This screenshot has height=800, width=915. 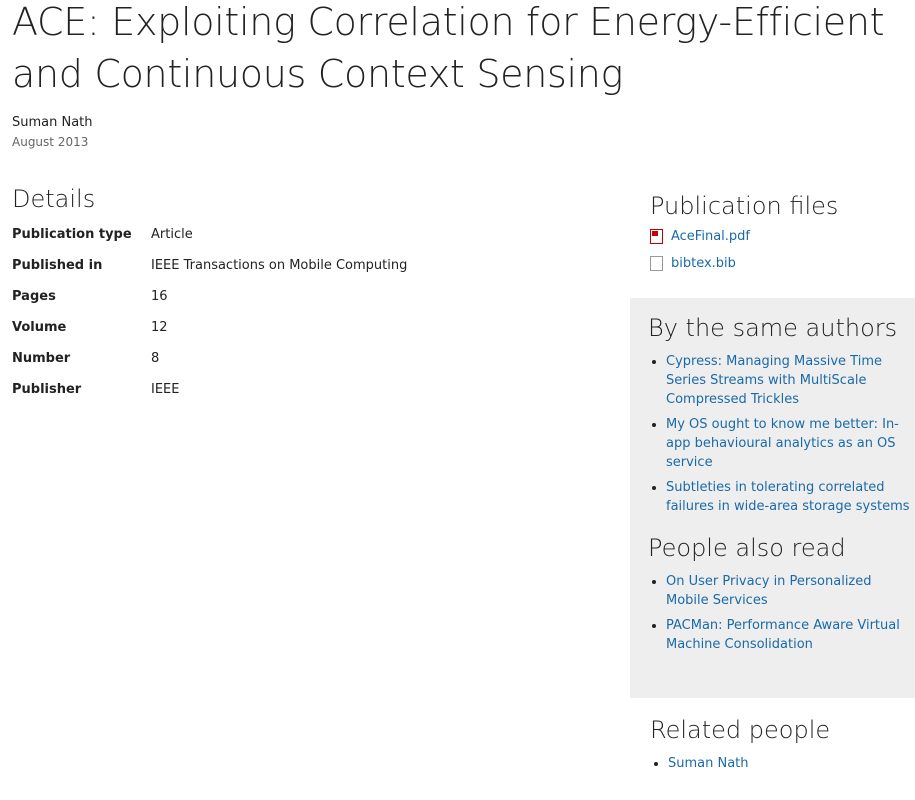 I want to click on related-heading: Related people, so click(x=740, y=730).